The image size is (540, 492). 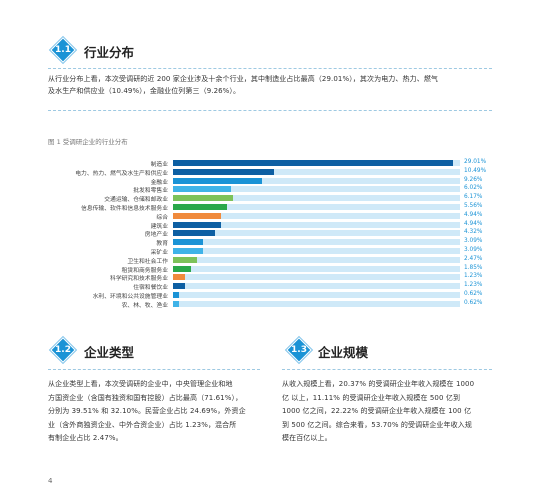 What do you see at coordinates (159, 226) in the screenshot?
I see `category-label: 建筑业` at bounding box center [159, 226].